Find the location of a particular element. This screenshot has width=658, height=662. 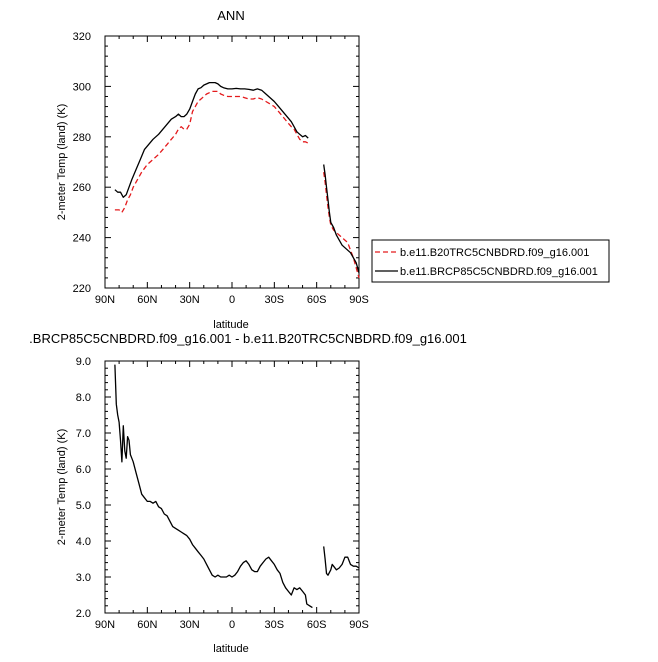

panel1-y-tick-label: 280 is located at coordinates (82, 138).